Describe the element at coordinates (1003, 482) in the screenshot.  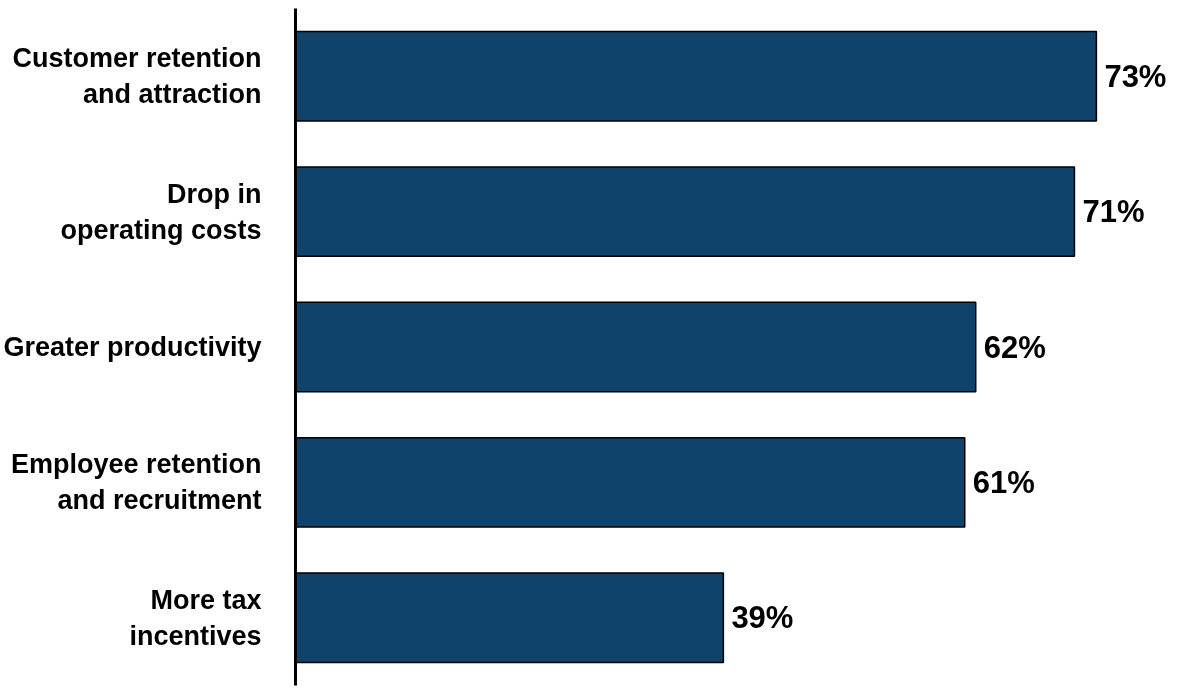
I see `data-label: 61%` at that location.